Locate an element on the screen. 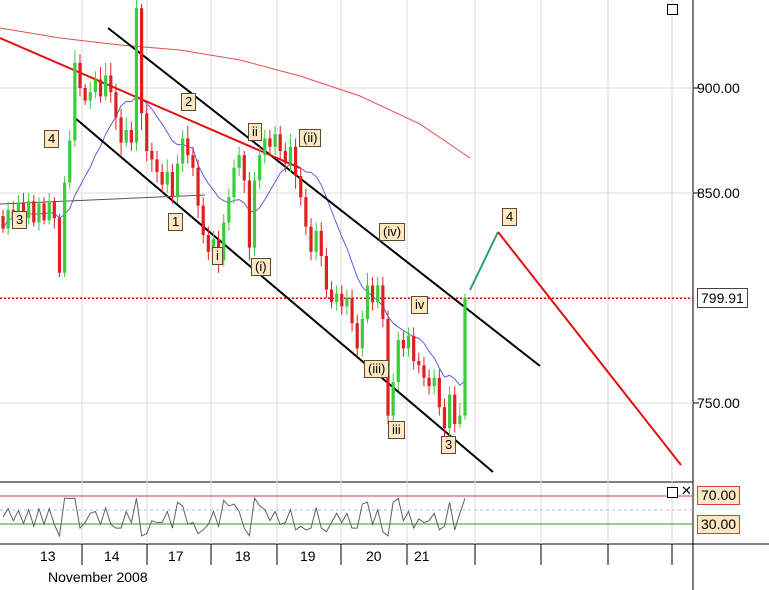  slow-moving-average is located at coordinates (235, 93).